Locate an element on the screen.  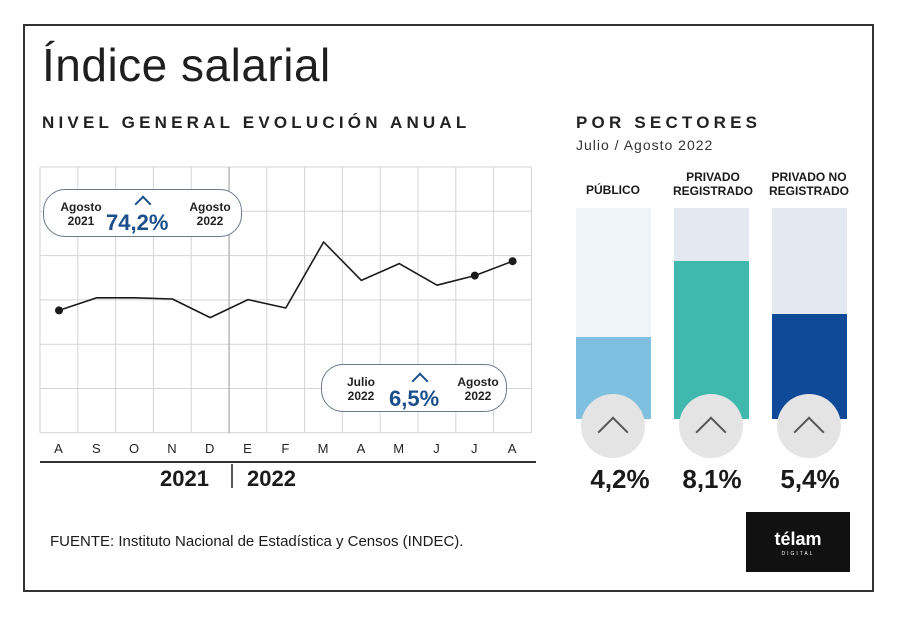
annual-change-bubble: Agosto 2021 74,2% Agosto 2022 is located at coordinates (142, 213).